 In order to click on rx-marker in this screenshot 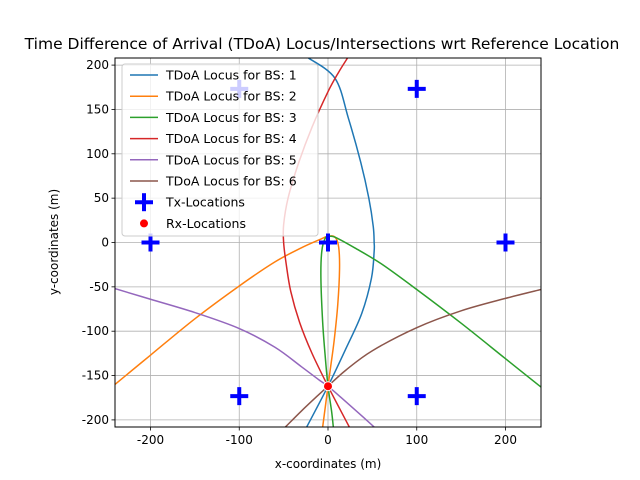, I will do `click(328, 386)`.